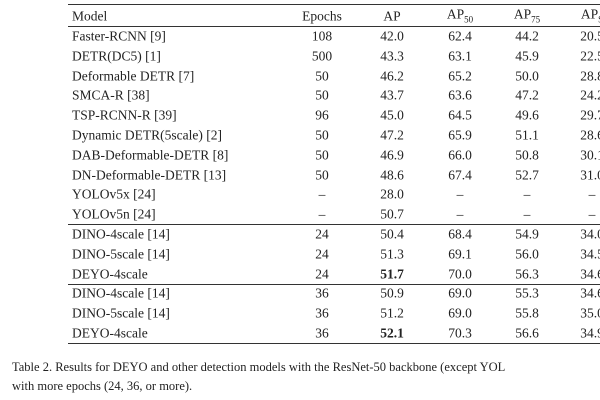 This screenshot has height=400, width=600. What do you see at coordinates (392, 115) in the screenshot?
I see `table-cell: 45.0` at bounding box center [392, 115].